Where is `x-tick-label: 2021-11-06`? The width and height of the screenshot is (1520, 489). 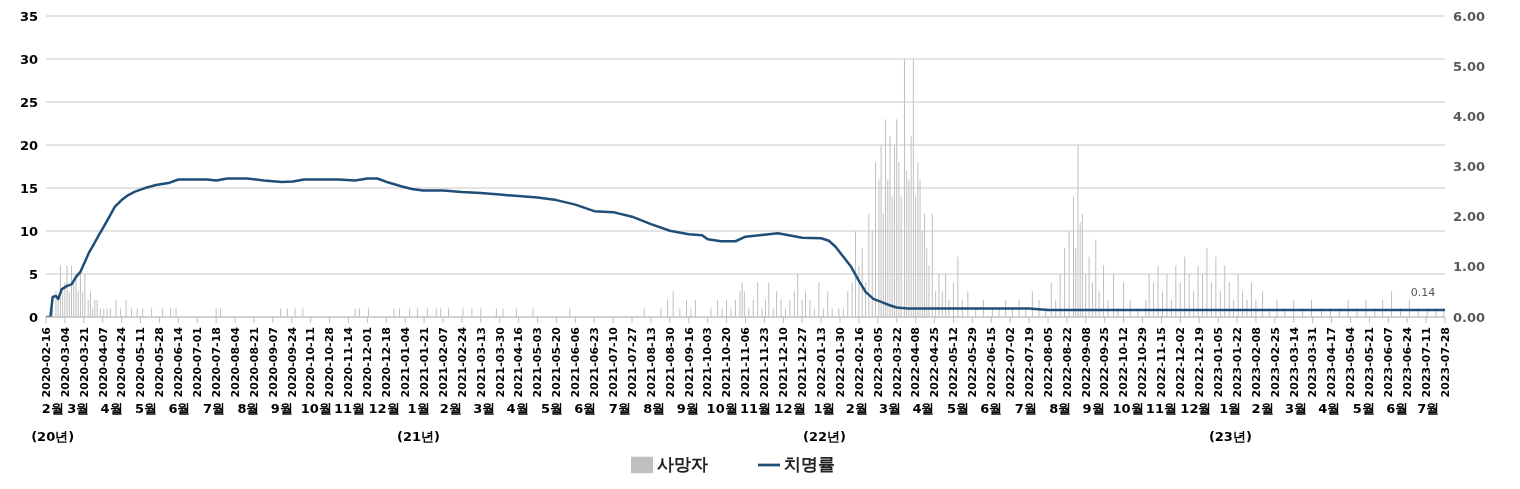 x-tick-label: 2021-11-06 is located at coordinates (746, 362).